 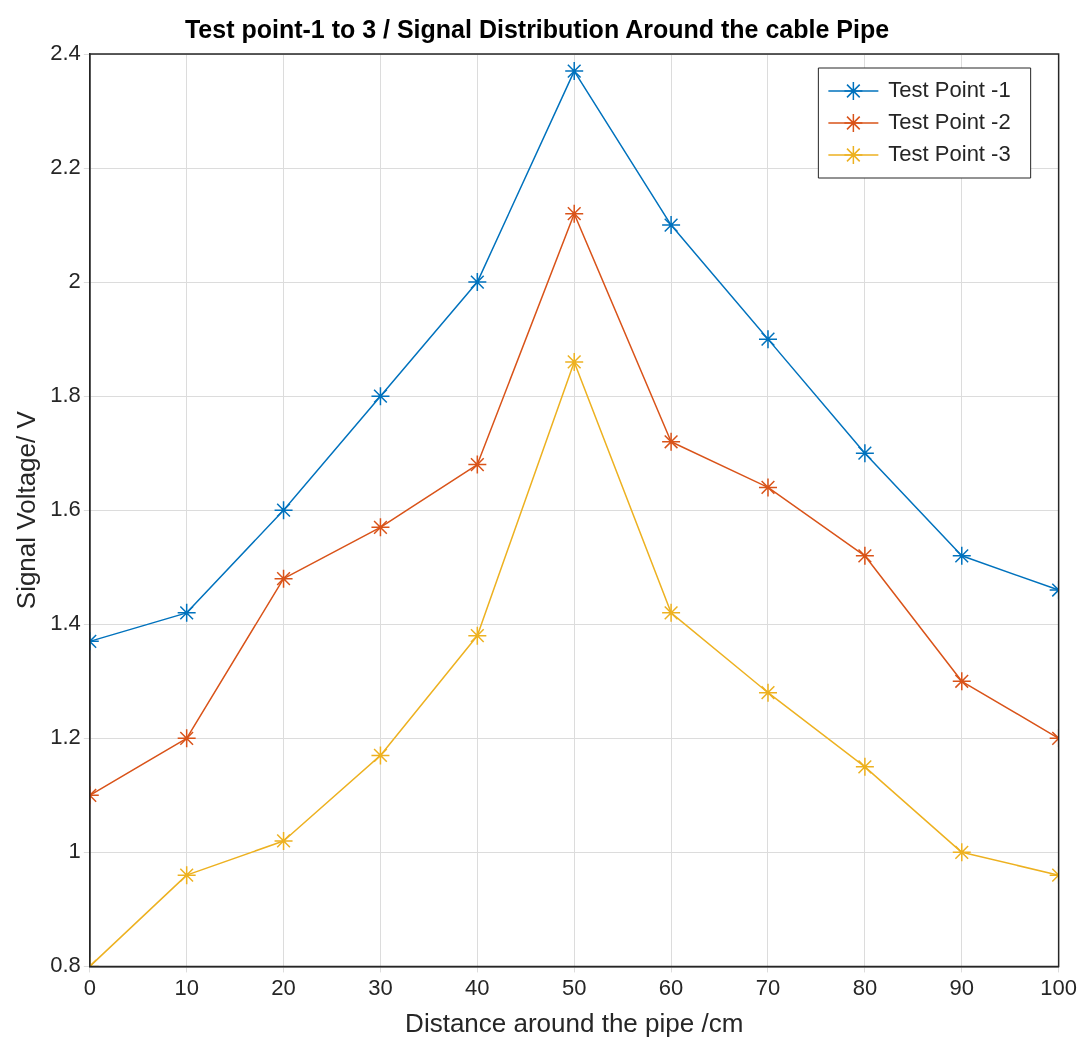 I want to click on y-axis-title: Signal Voltage/ V, so click(x=25, y=510).